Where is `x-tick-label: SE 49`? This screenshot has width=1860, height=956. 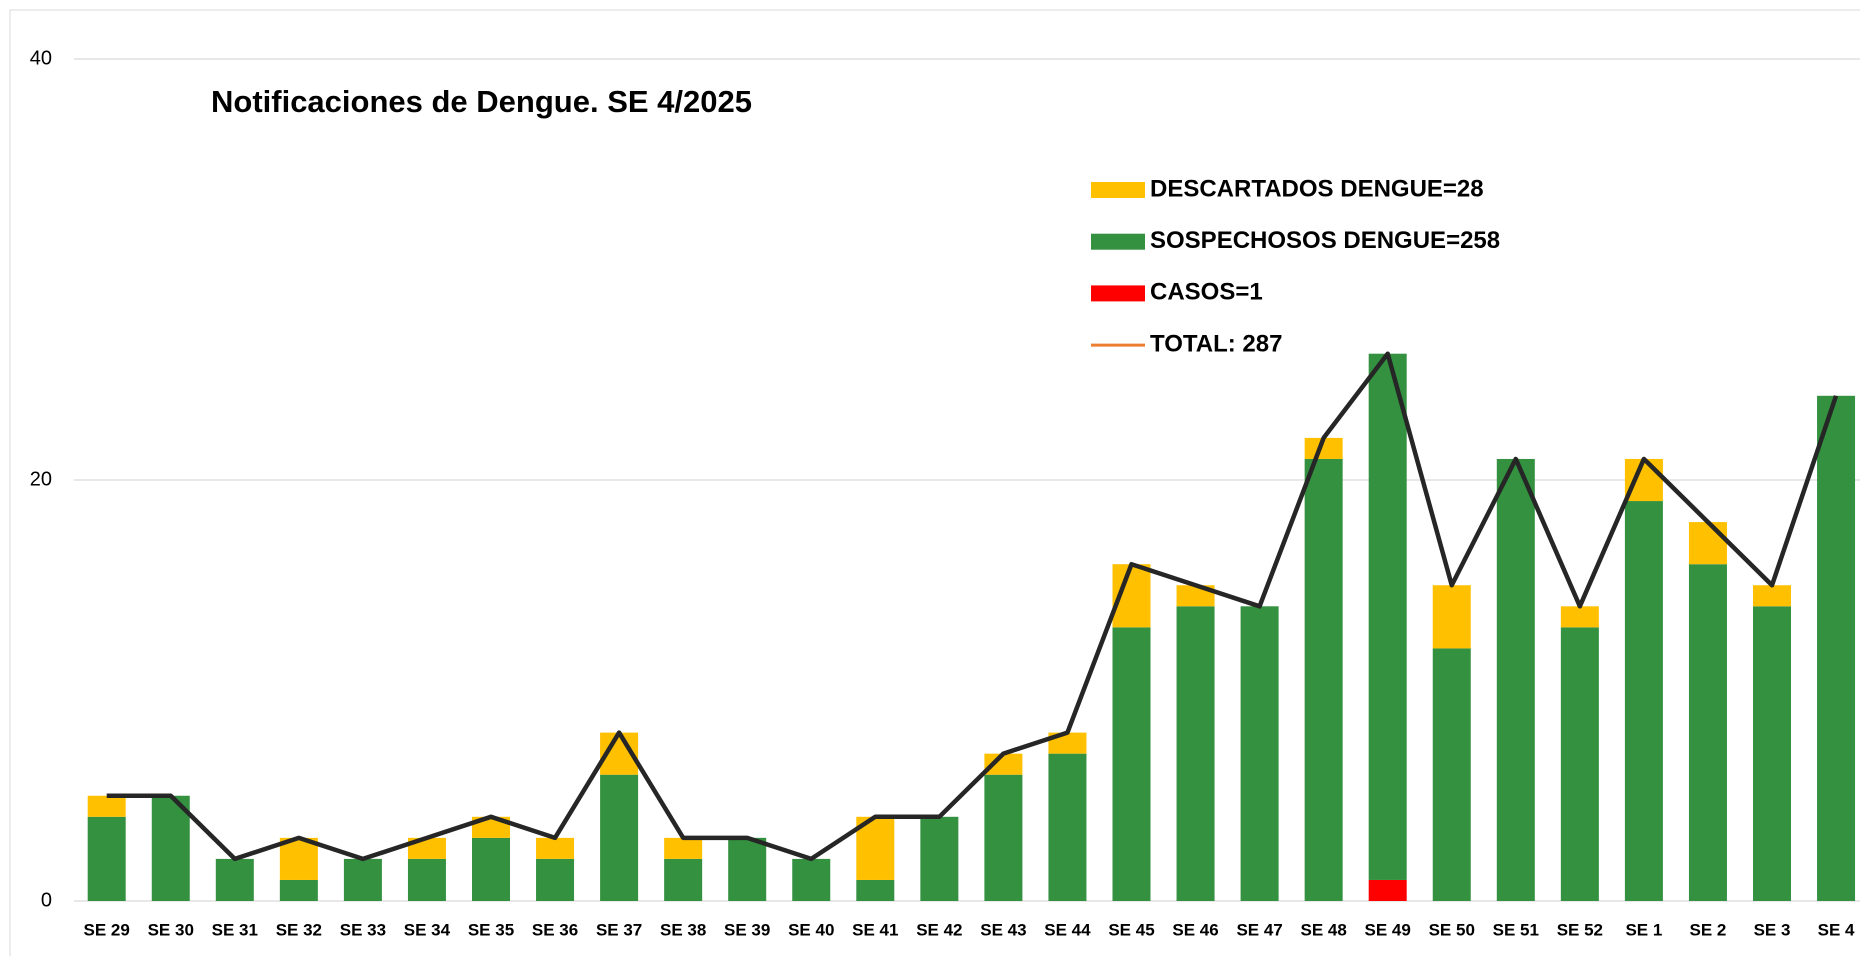 x-tick-label: SE 49 is located at coordinates (1388, 929).